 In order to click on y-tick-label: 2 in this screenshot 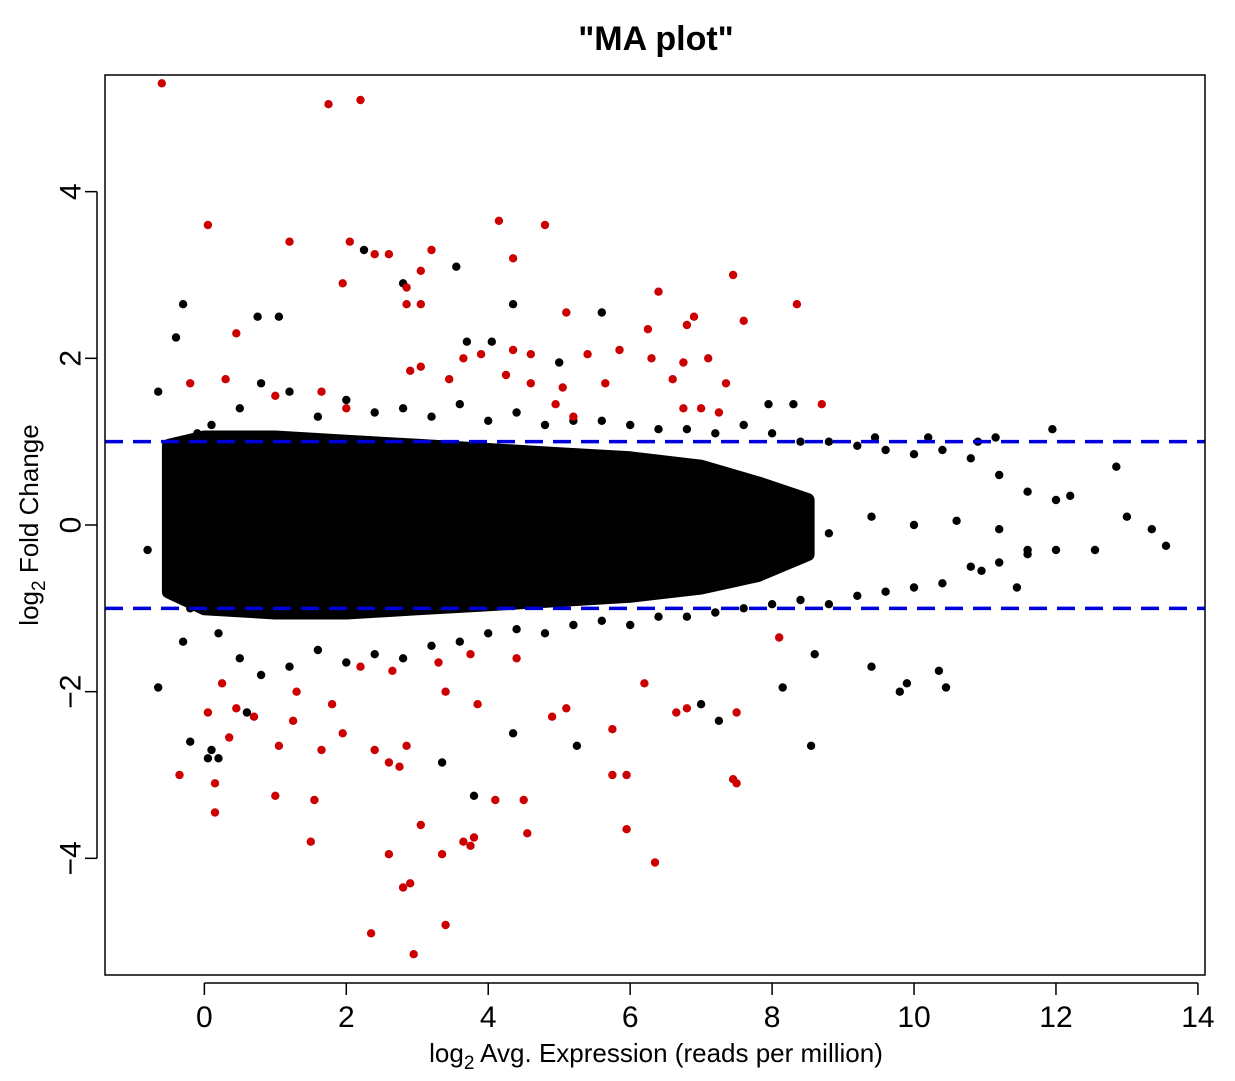, I will do `click(71, 358)`.